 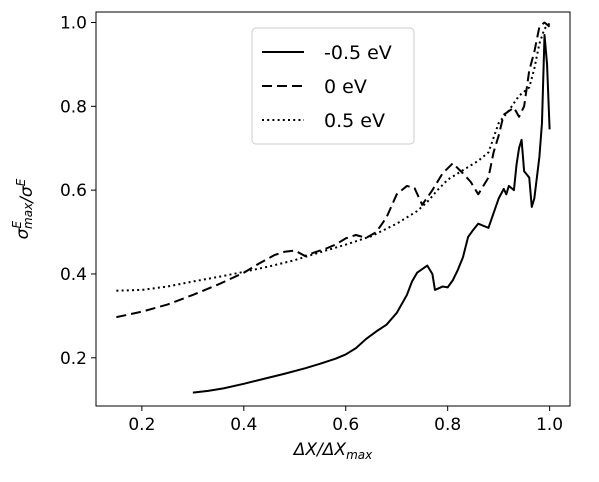 What do you see at coordinates (73, 275) in the screenshot?
I see `y-tick-label: 0.4` at bounding box center [73, 275].